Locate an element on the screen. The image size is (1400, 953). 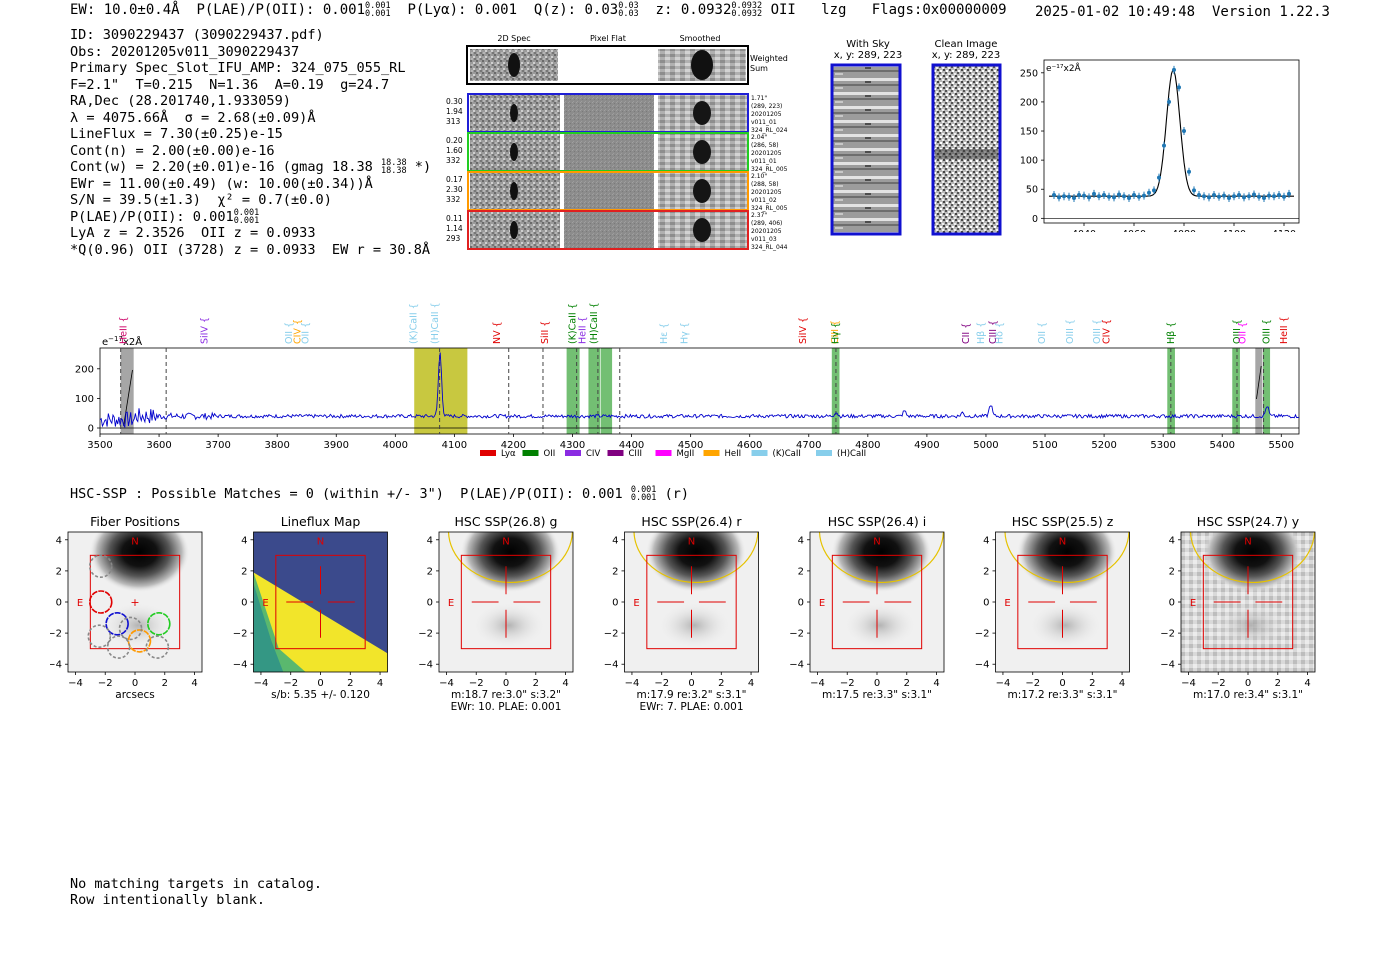
clean-title: Clean Image is located at coordinates (966, 44).